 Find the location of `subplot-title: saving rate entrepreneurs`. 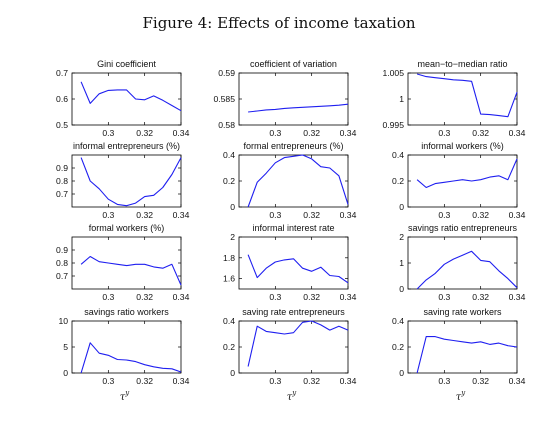

subplot-title: saving rate entrepreneurs is located at coordinates (293, 312).